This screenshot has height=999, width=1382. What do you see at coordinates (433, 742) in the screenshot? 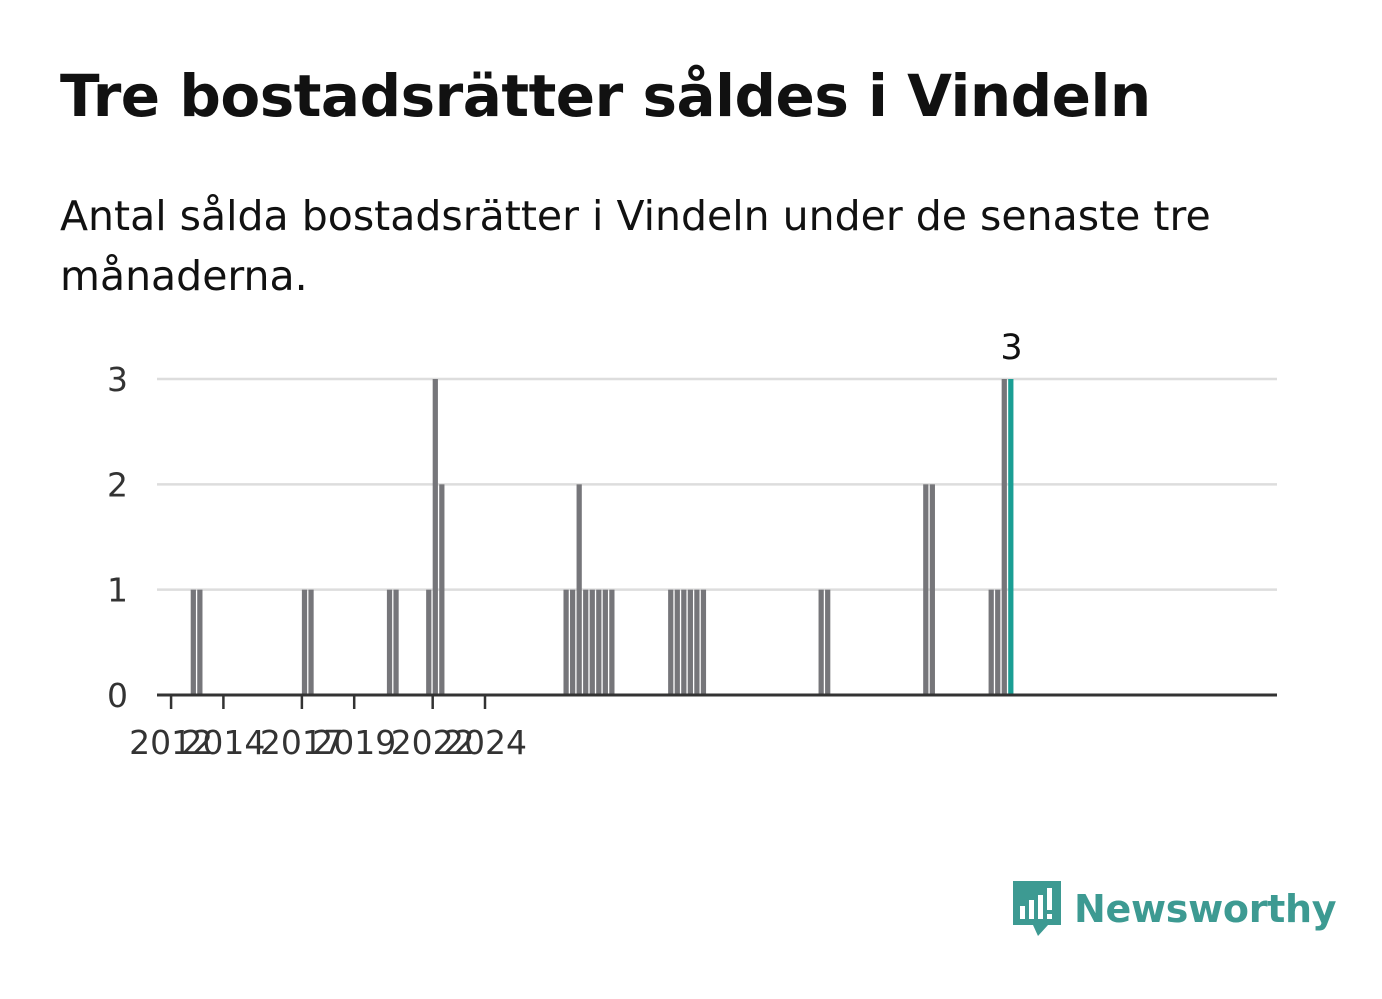
I see `x-tick-label: 2022` at bounding box center [433, 742].